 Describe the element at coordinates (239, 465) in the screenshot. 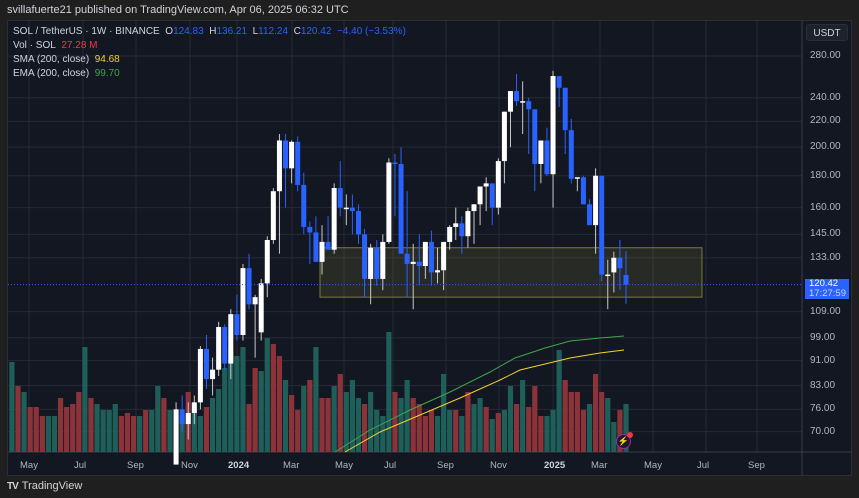

I see `time-tick: 2024` at that location.